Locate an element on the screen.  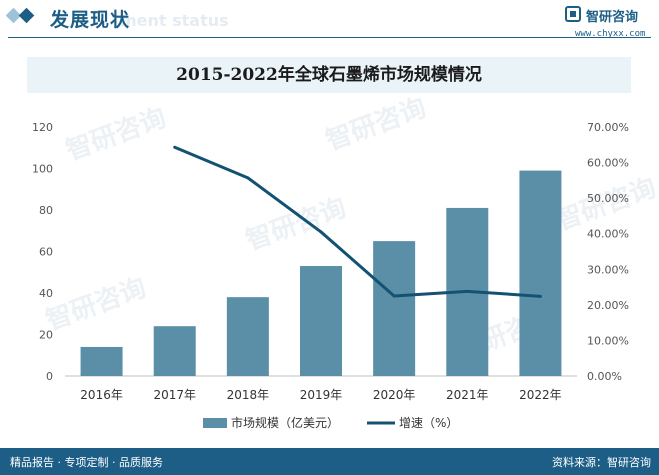
legend-bar-swatch is located at coordinates (215, 423).